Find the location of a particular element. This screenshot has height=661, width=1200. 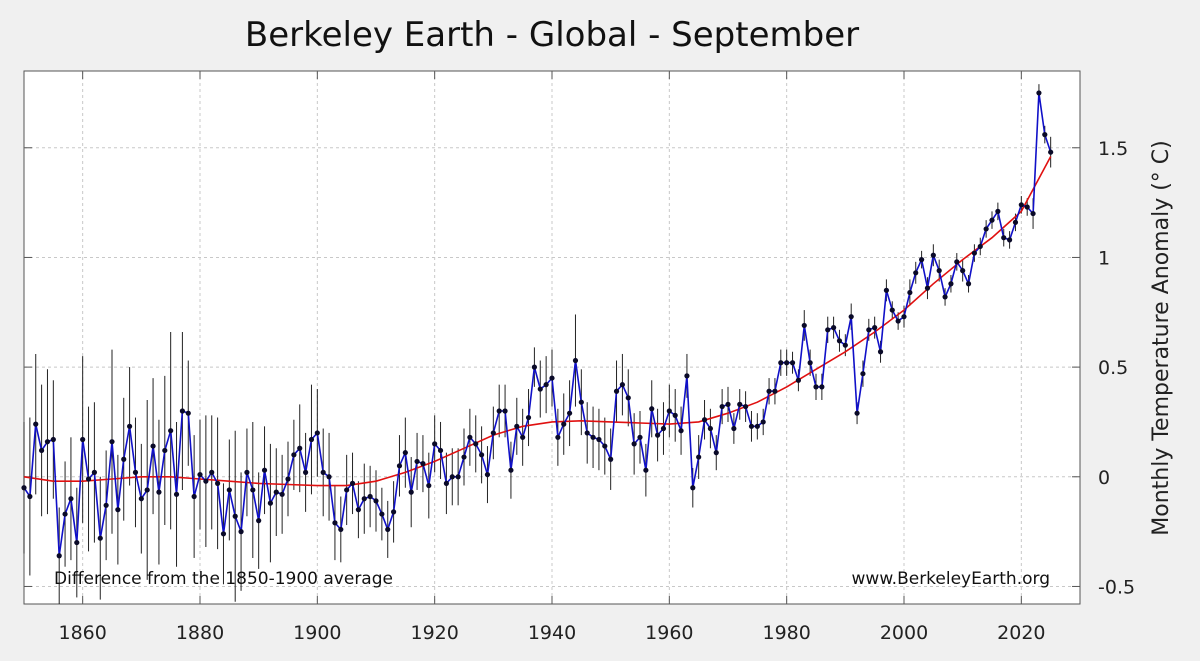

x-tick-label: 1860 is located at coordinates (82, 633).